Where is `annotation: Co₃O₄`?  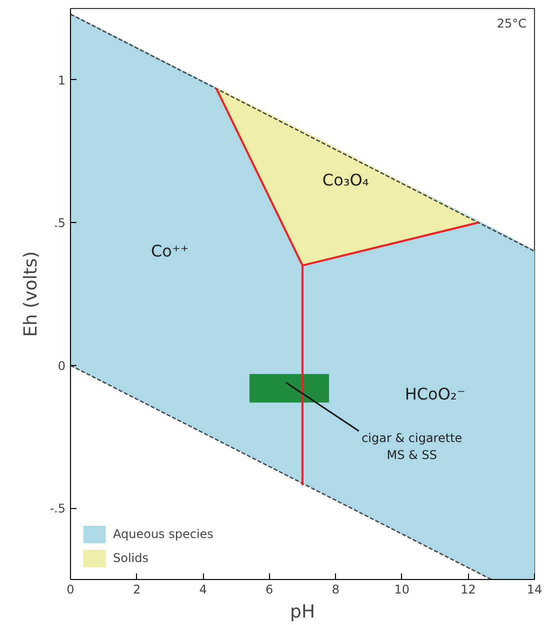
annotation: Co₃O₄ is located at coordinates (345, 180).